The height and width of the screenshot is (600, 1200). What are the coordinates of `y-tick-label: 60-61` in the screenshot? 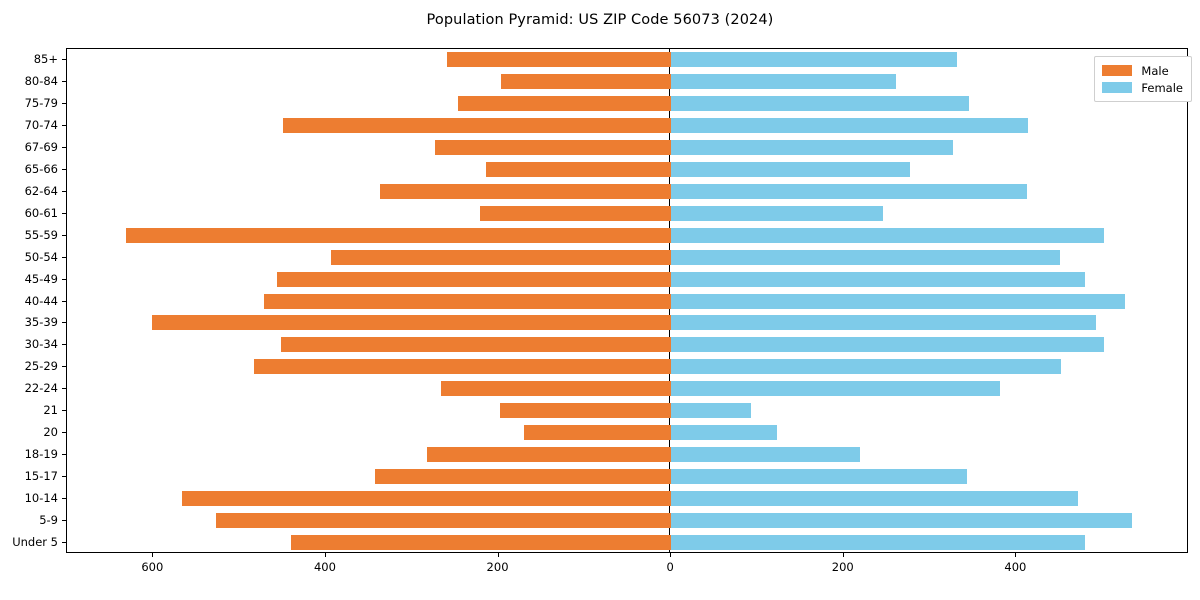 It's located at (41, 212).